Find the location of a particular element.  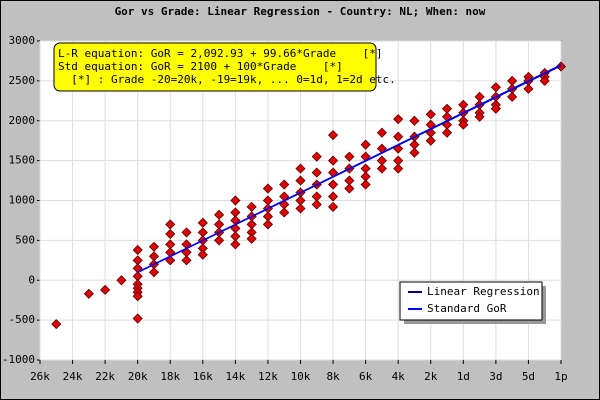

annotation: Std equation: GoR = 2100 + 100*Grade [*] is located at coordinates (200, 66).